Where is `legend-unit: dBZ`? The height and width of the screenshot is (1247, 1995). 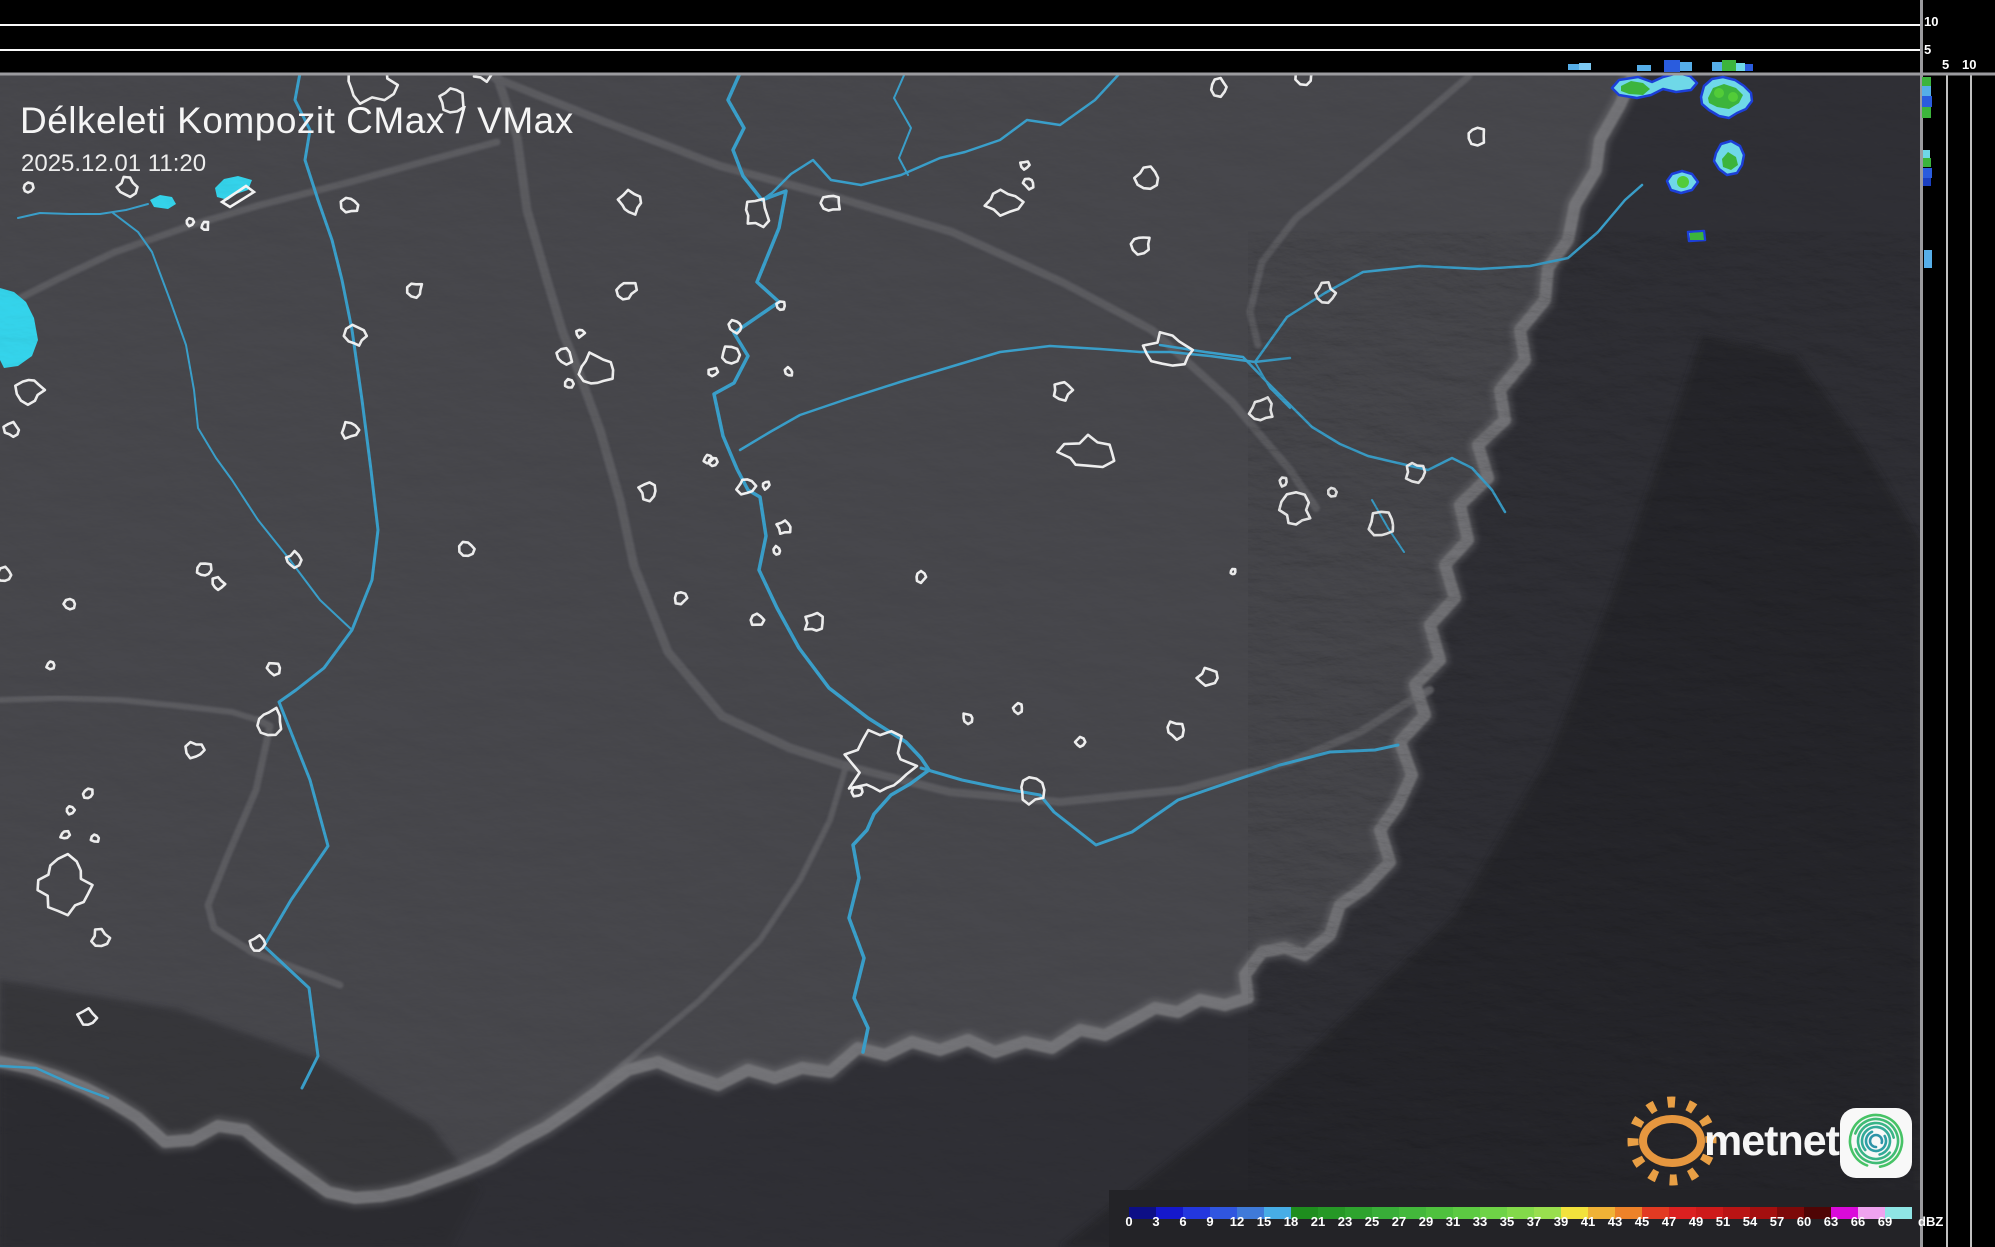 legend-unit: dBZ is located at coordinates (1931, 1221).